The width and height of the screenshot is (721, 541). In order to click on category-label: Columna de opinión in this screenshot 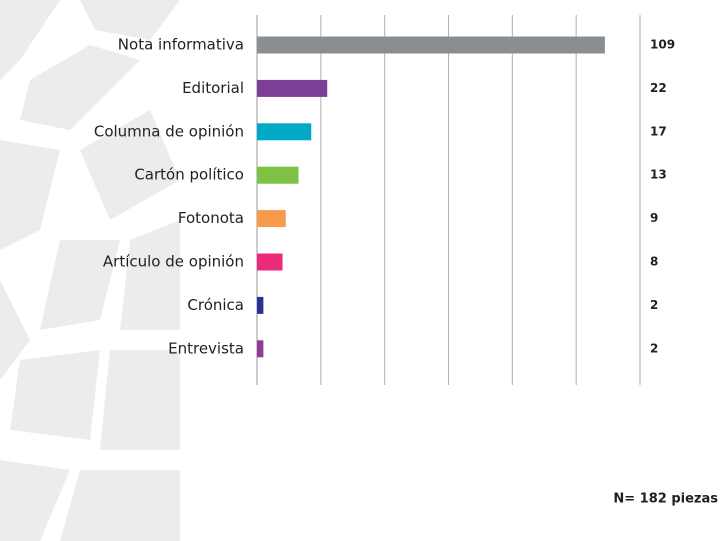, I will do `click(169, 131)`.